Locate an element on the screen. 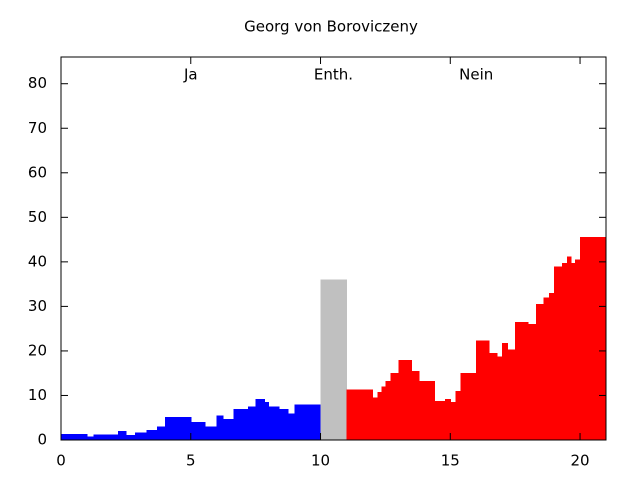  x-tick-label: 10 is located at coordinates (320, 461).